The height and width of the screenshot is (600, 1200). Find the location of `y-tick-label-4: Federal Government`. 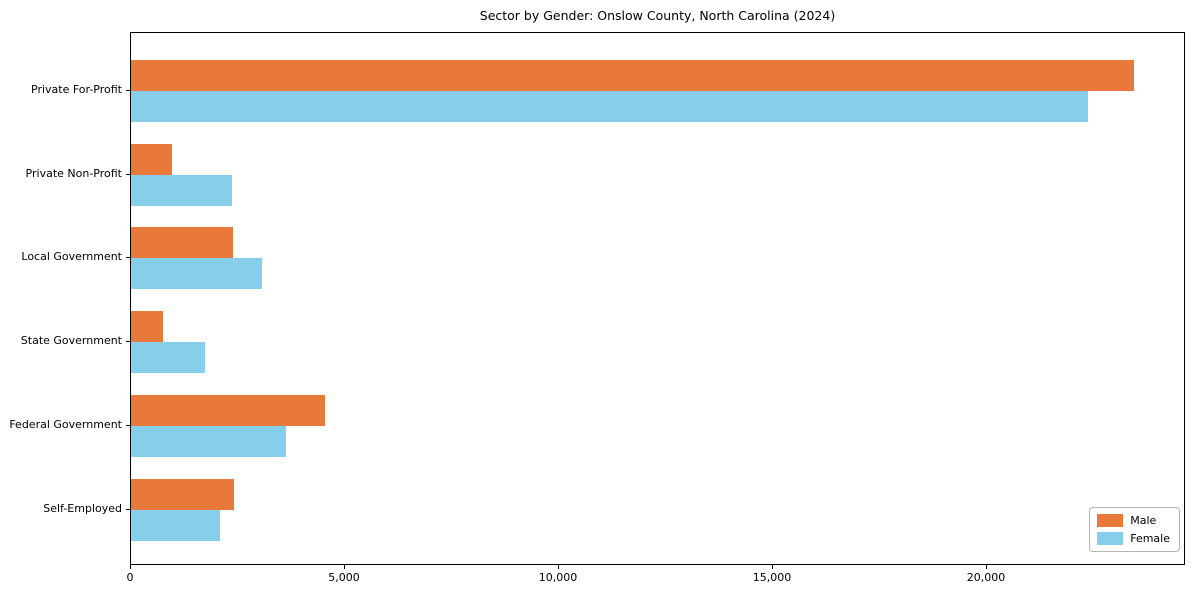

y-tick-label-4: Federal Government is located at coordinates (65, 424).